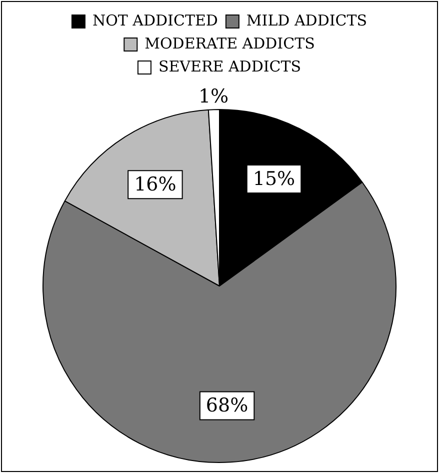 This screenshot has width=439, height=473. What do you see at coordinates (155, 185) in the screenshot?
I see `data-label: 16%` at bounding box center [155, 185].